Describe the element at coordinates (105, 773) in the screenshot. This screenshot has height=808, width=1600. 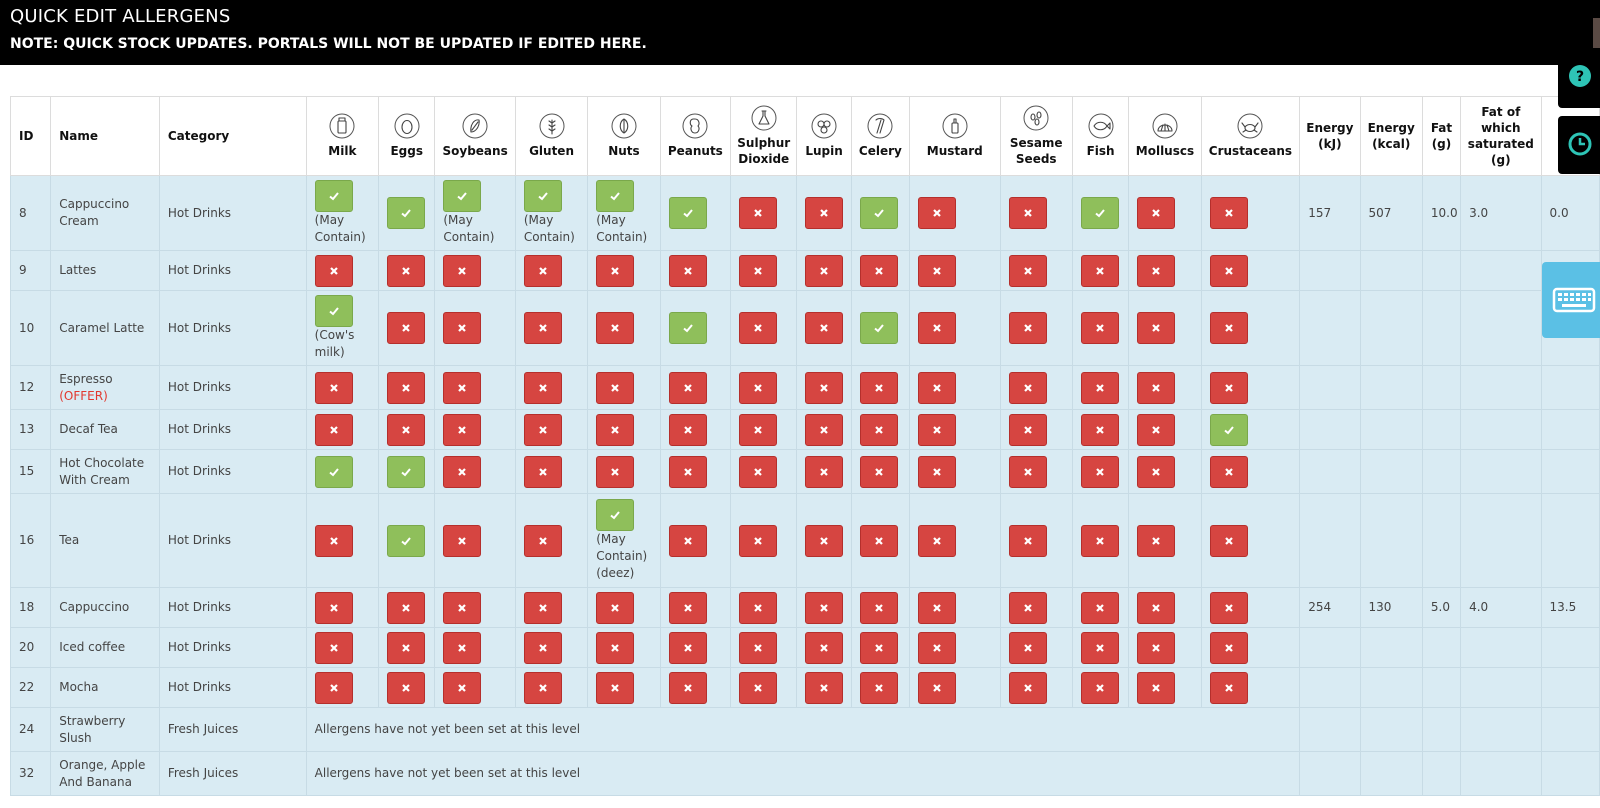
I see `cell-name: Orange, Apple And Banana` at that location.